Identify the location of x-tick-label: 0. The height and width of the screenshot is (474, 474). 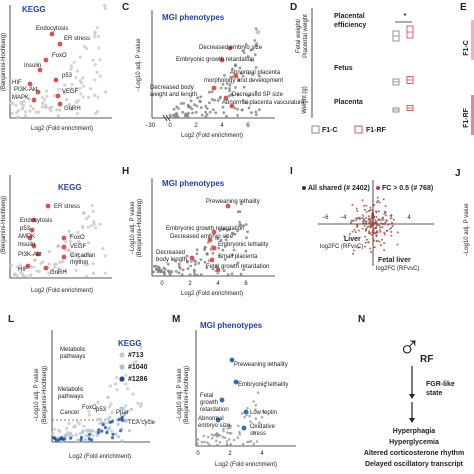
(170, 126).